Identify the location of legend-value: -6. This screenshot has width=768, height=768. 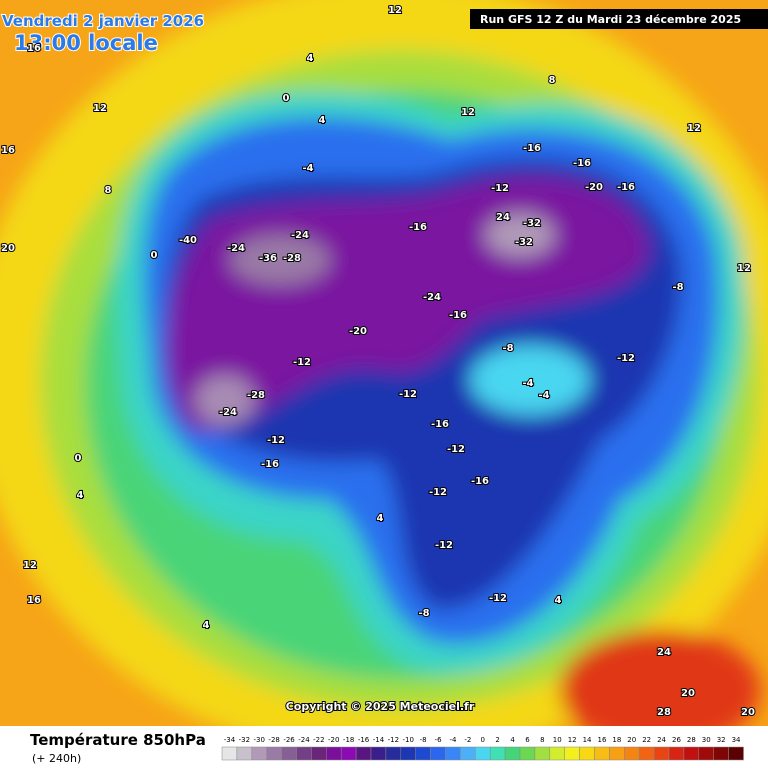
(439, 740).